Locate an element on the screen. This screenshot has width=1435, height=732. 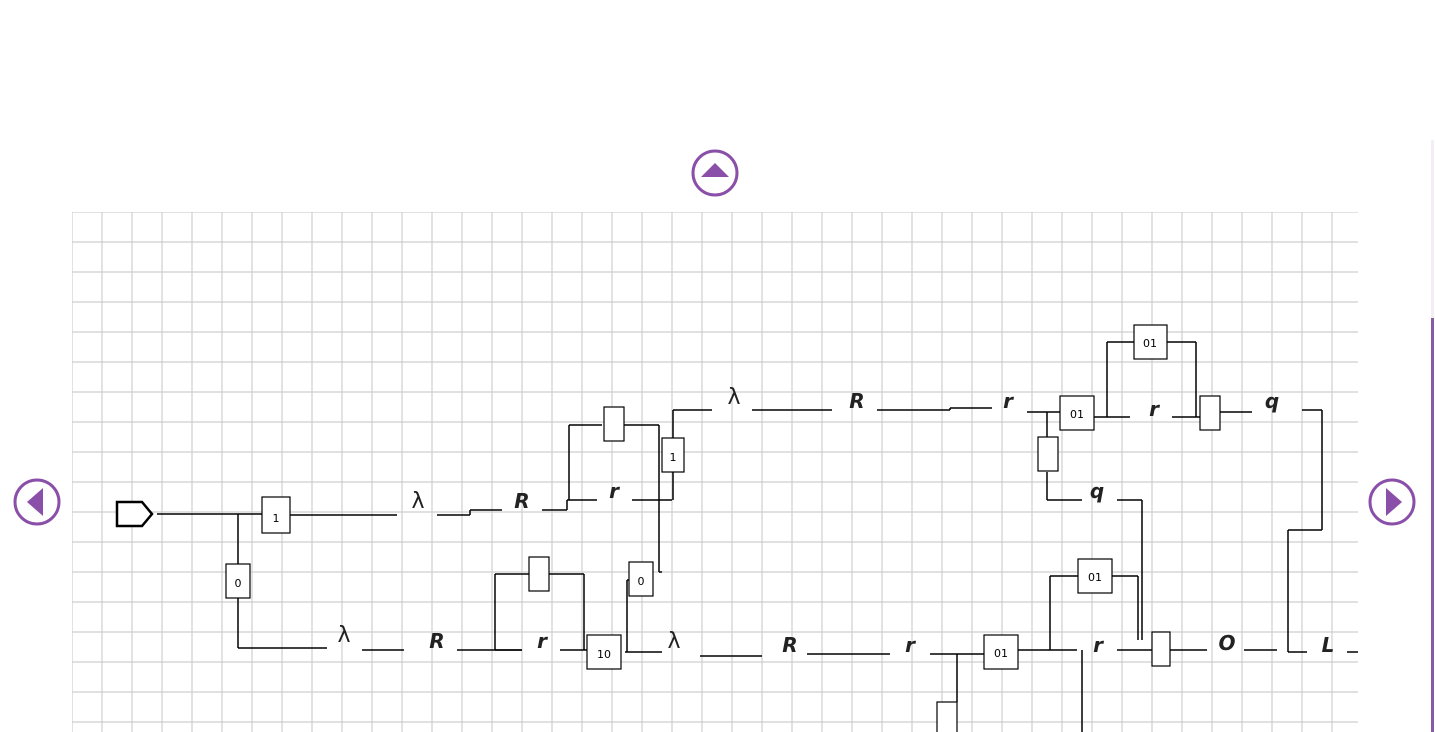
lambda-2: λ is located at coordinates (343, 635).